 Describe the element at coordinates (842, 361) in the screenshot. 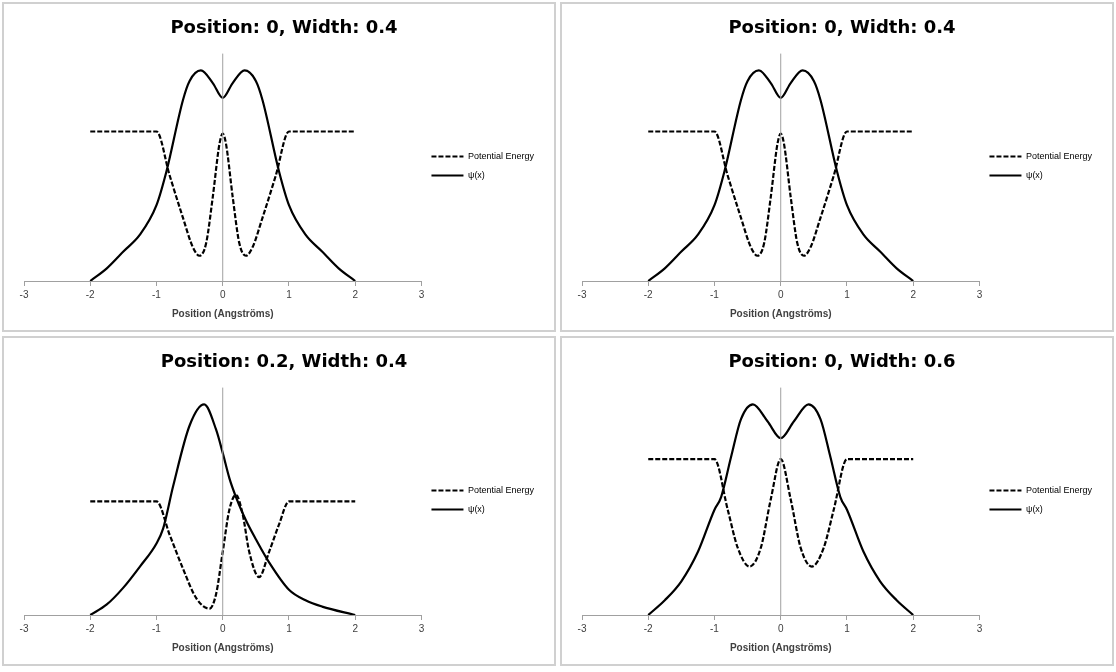

I see `chart-title: Position: 0, Width: 0.6` at that location.